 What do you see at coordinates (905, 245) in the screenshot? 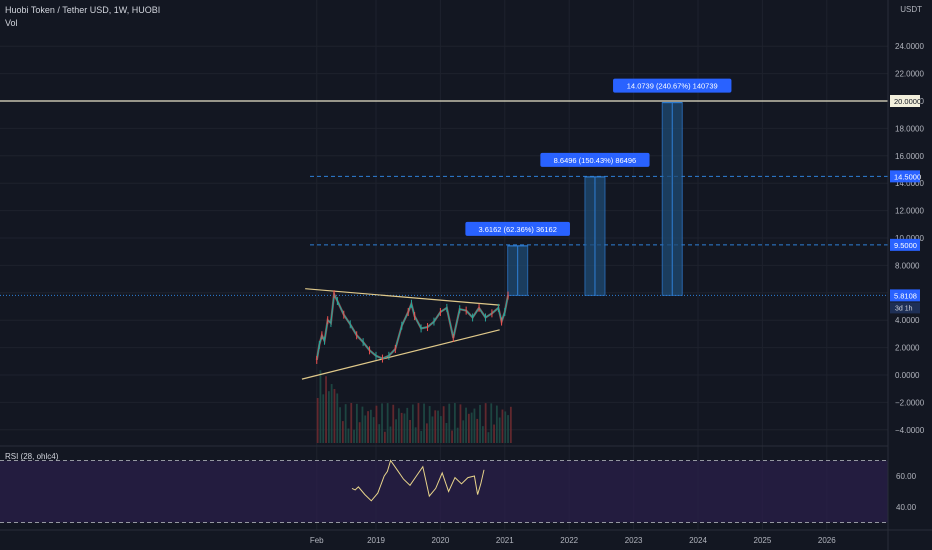
I see `level-price-tag-text: 9.5000` at bounding box center [905, 245].